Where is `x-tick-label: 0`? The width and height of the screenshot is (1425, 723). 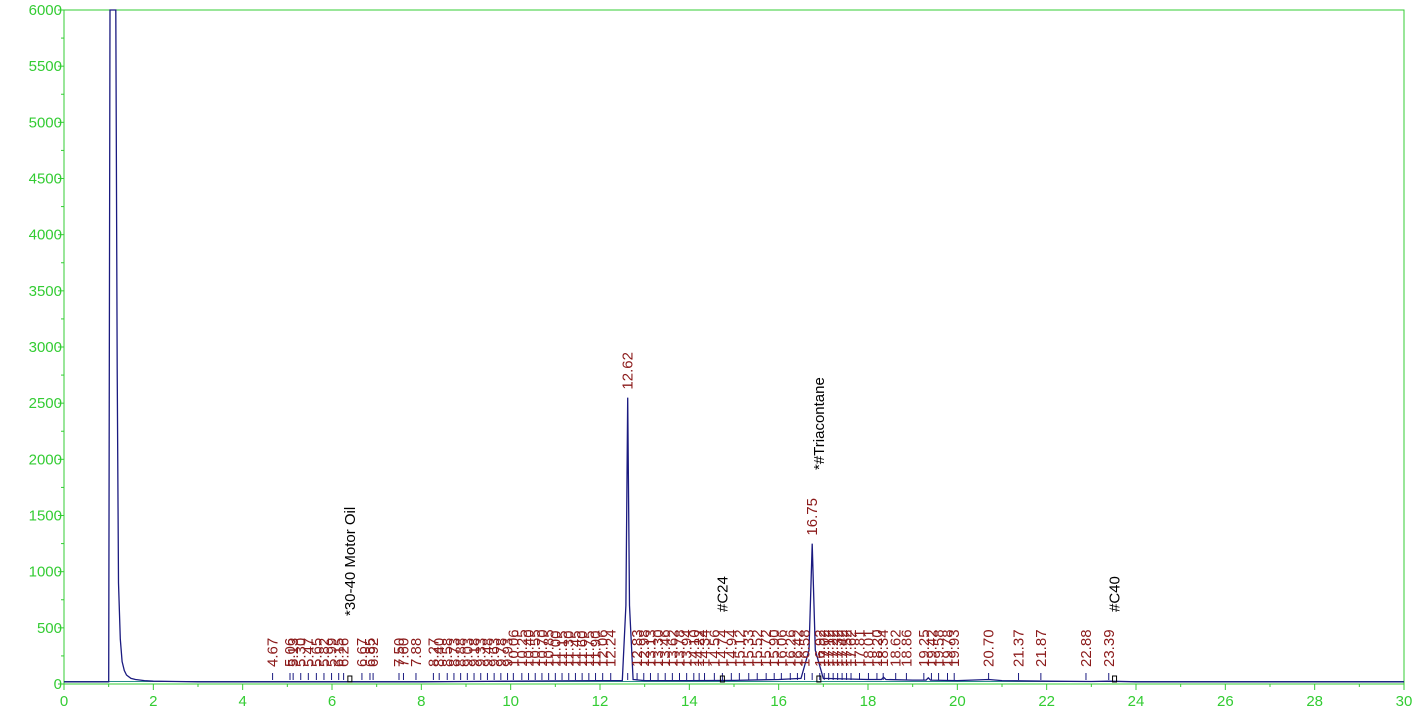 x-tick-label: 0 is located at coordinates (64, 701).